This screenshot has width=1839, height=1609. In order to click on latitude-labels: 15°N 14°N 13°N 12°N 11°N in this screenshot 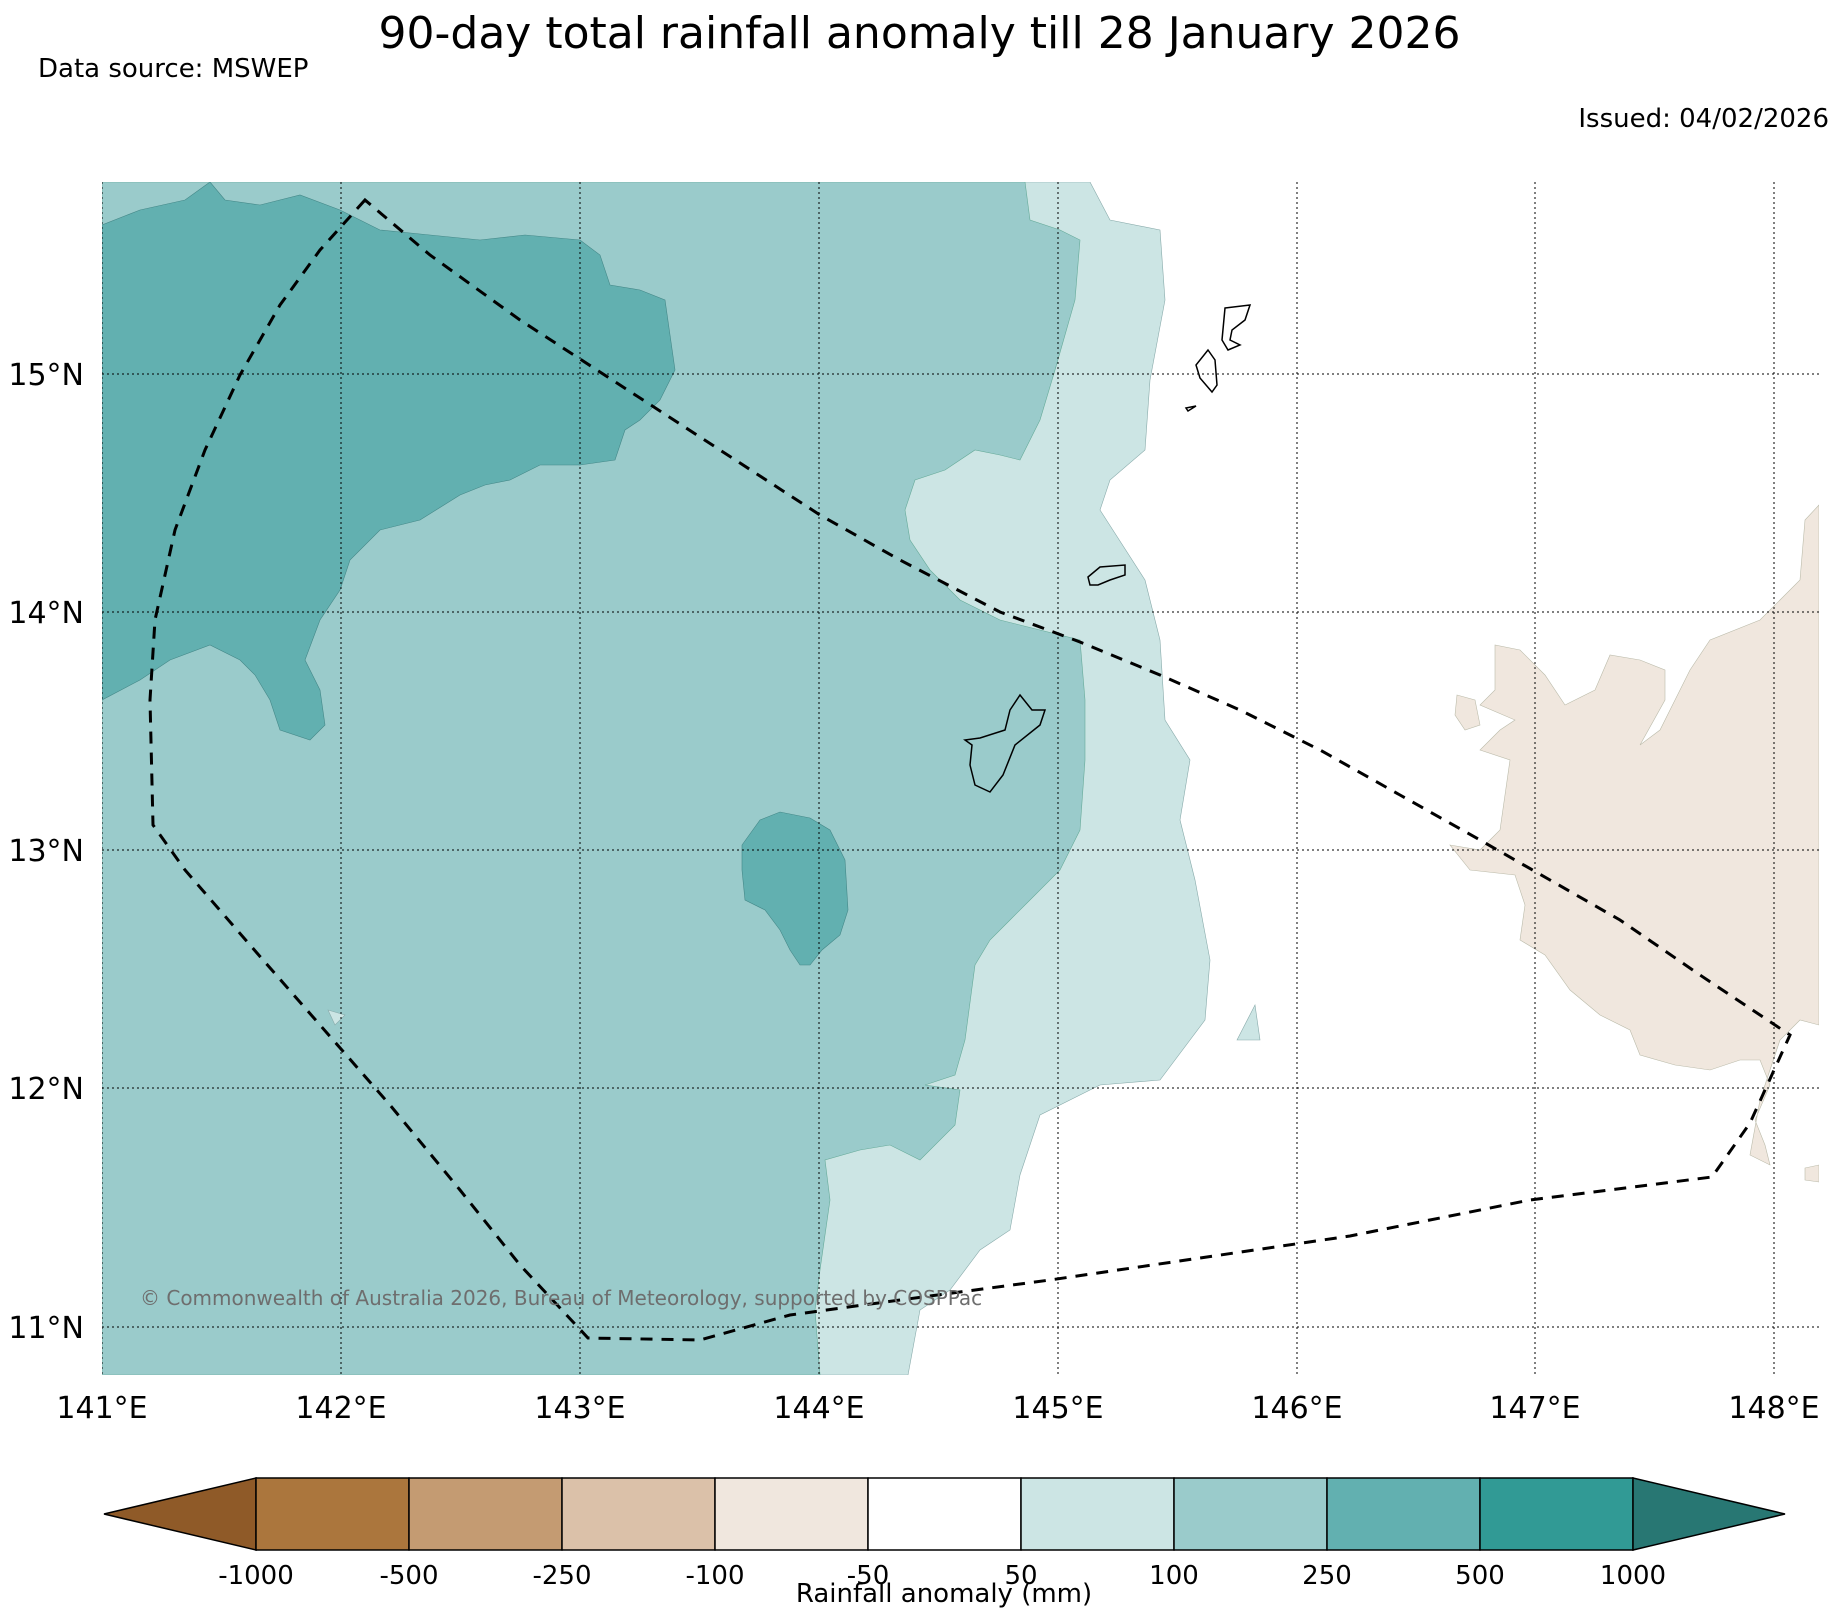, I will do `click(46, 852)`.